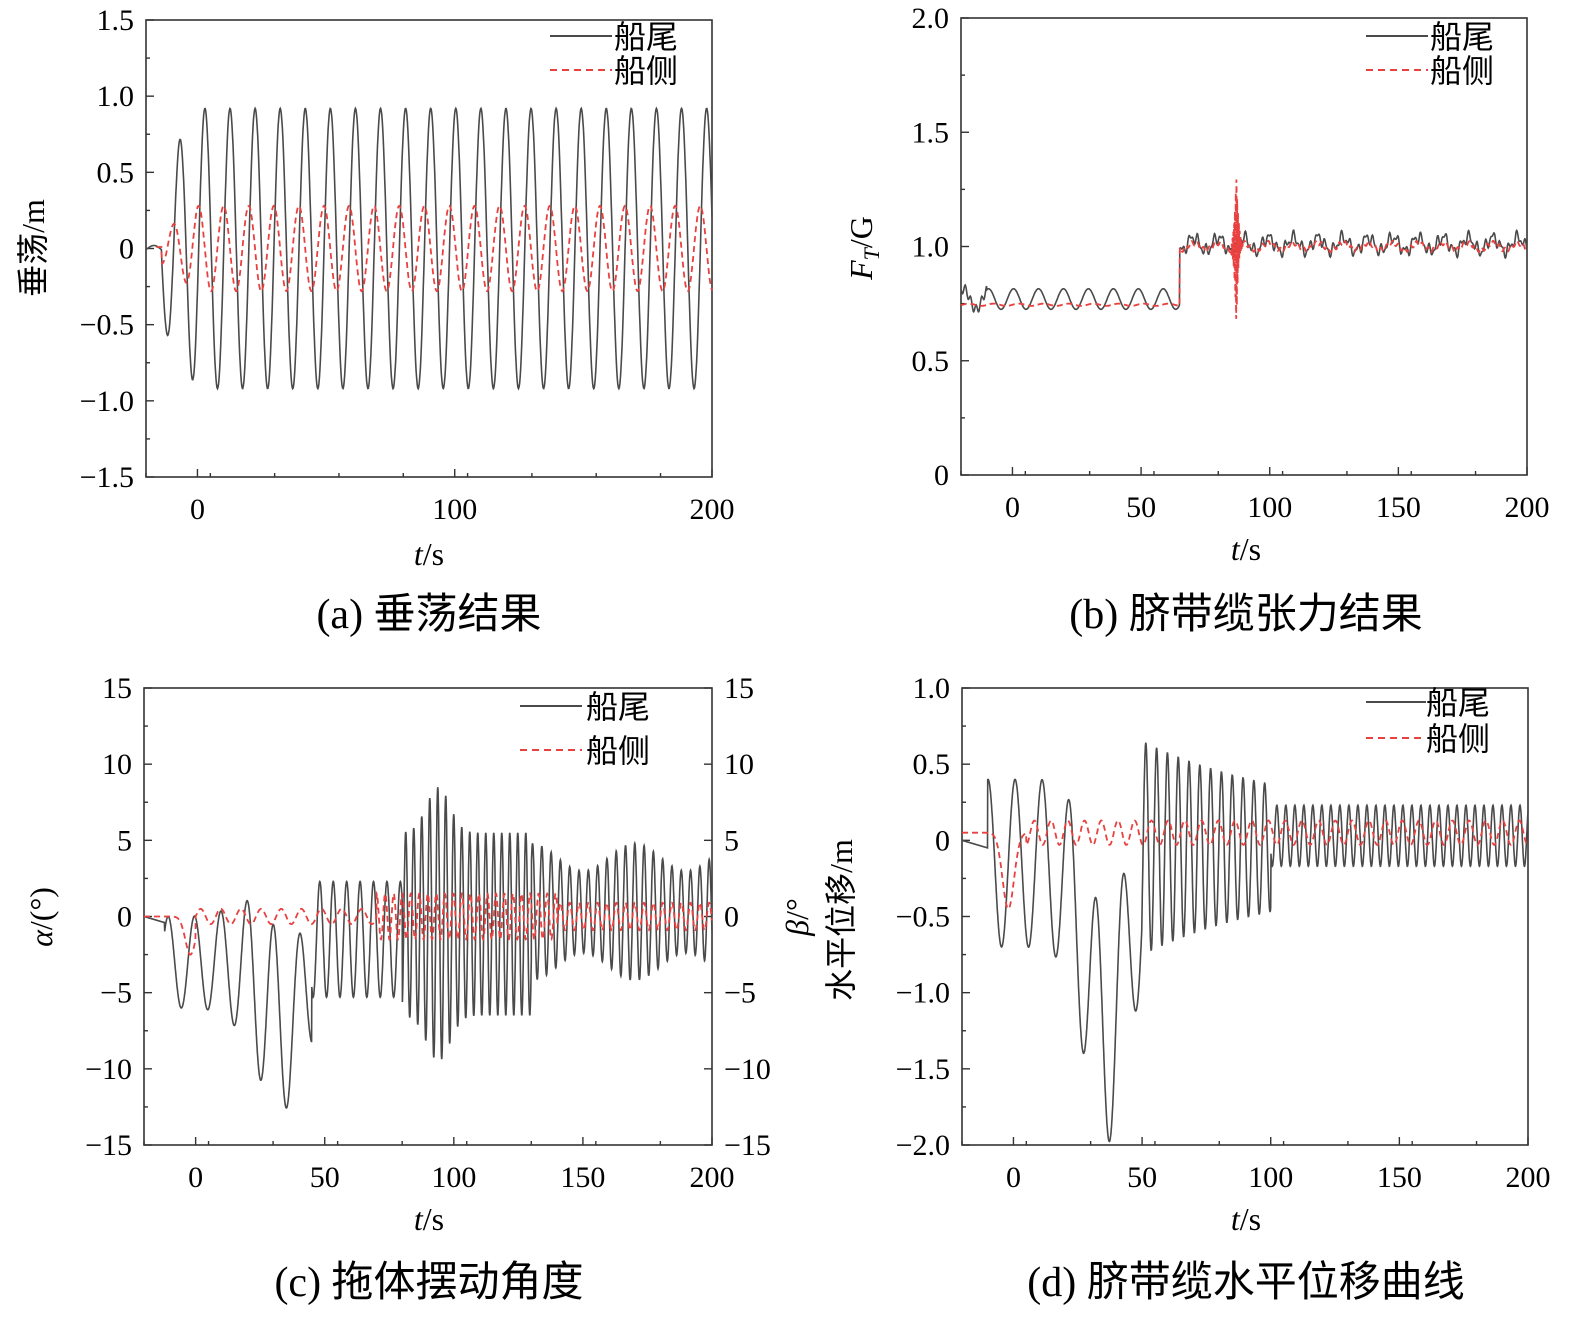 Image resolution: width=1575 pixels, height=1321 pixels. I want to click on y-axis-ticks: −15 −10 −5 0 5 10 15, so click(118, 917).